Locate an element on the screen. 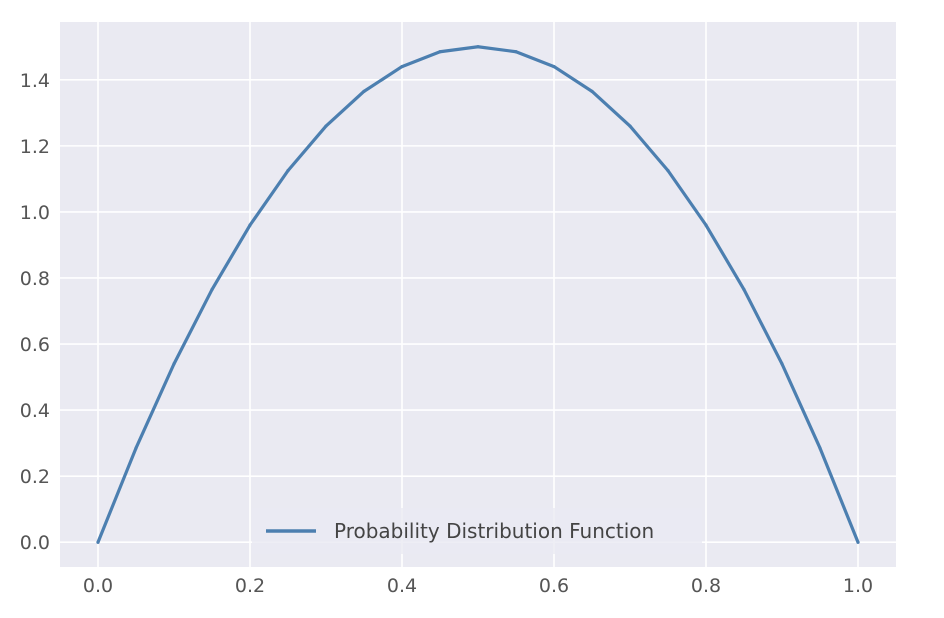 The image size is (944, 618). x-tick-label: 0.0 is located at coordinates (98, 586).